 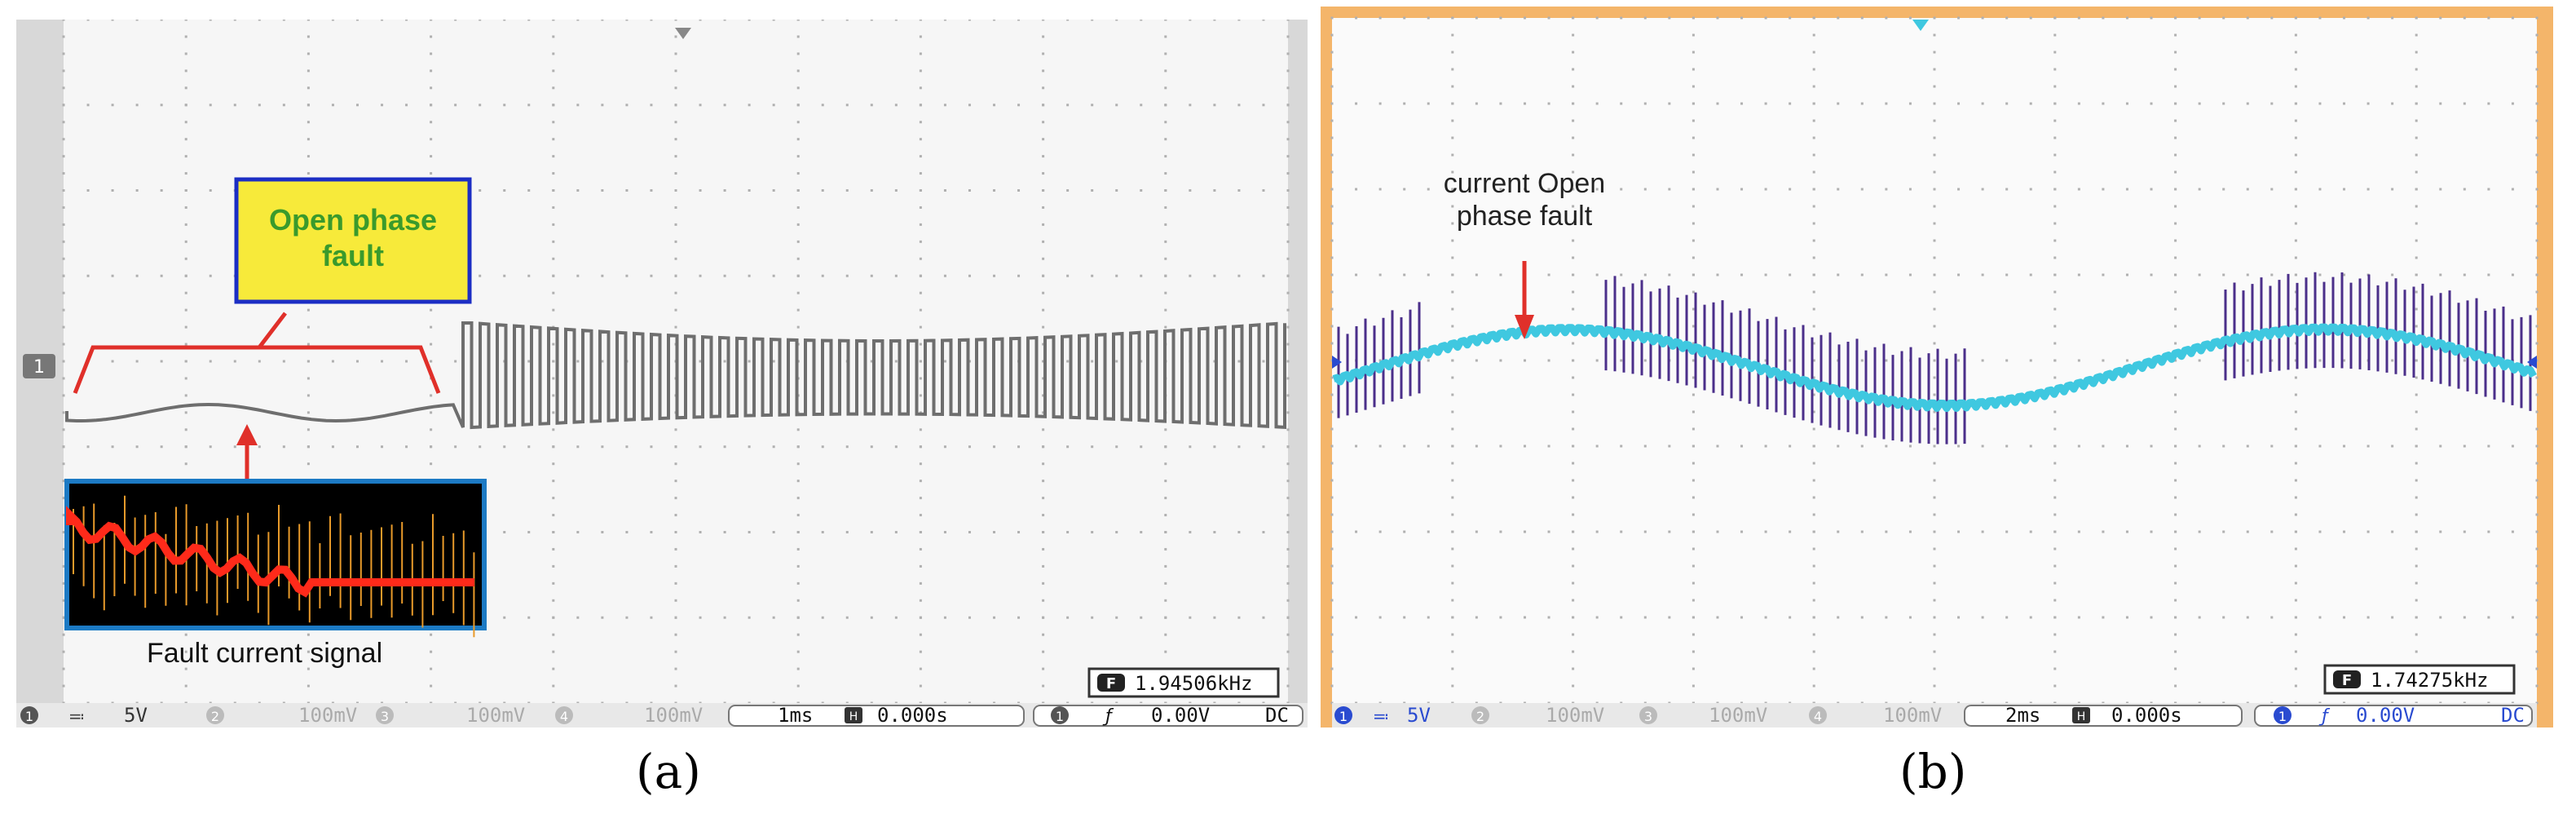 I want to click on open-phase-callout: Open phase fault, so click(x=353, y=240).